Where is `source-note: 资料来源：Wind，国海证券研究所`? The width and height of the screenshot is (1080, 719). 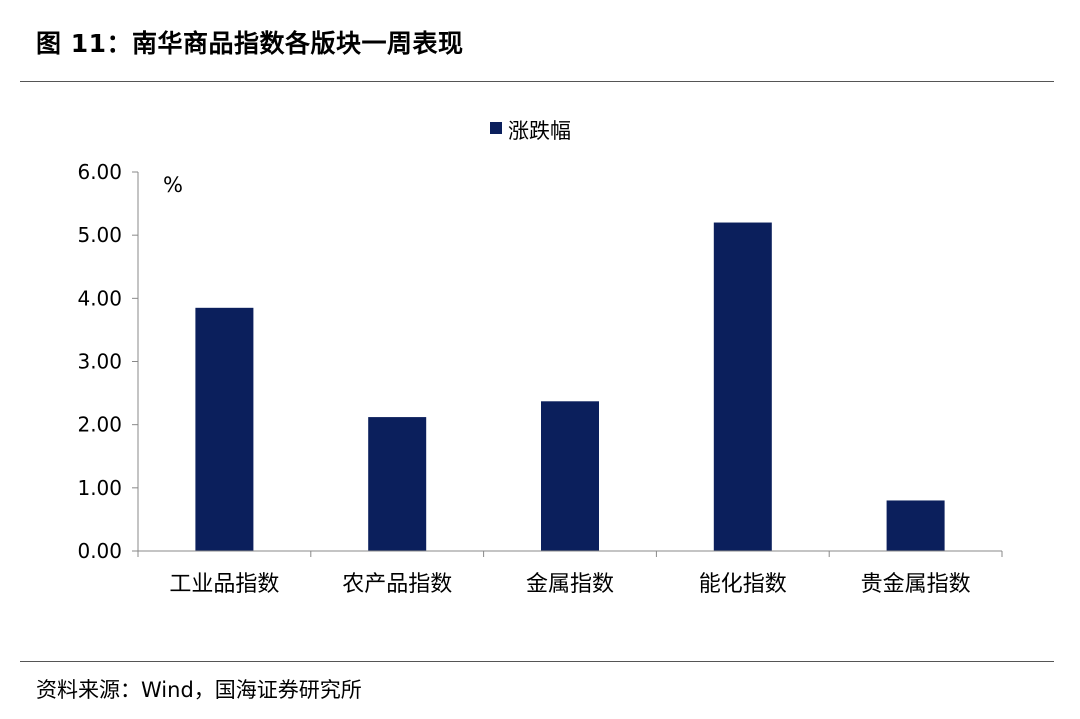 source-note: 资料来源：Wind，国海证券研究所 is located at coordinates (199, 690).